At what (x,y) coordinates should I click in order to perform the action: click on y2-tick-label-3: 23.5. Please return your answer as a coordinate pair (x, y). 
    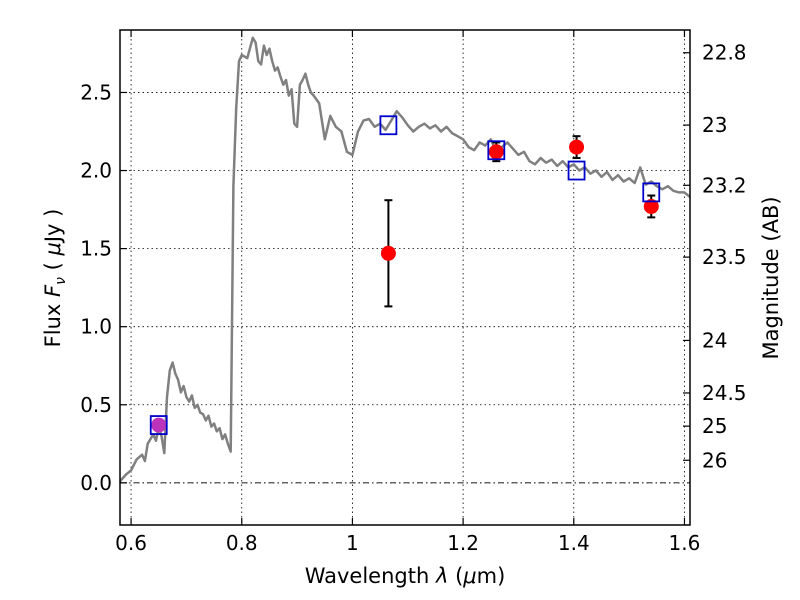
    Looking at the image, I should click on (724, 257).